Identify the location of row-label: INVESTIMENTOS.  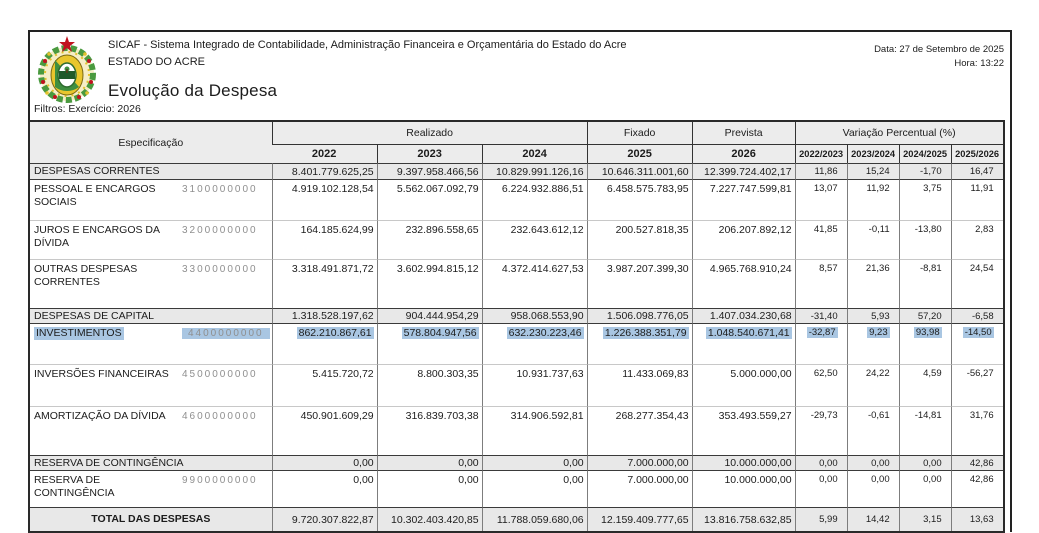
(105, 343).